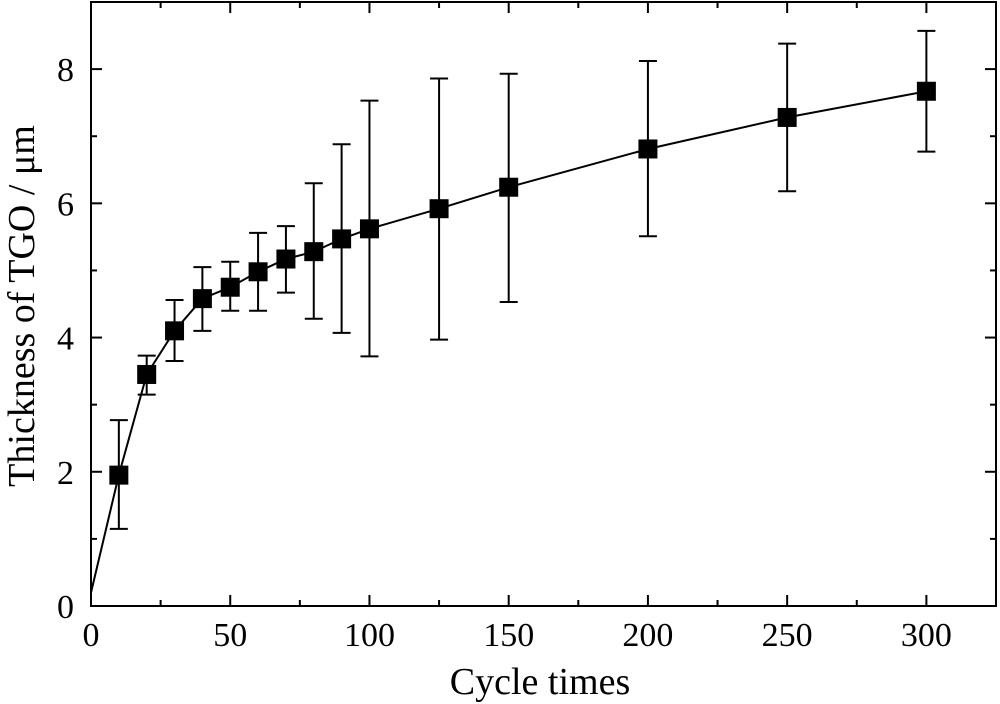 This screenshot has width=1000, height=704. I want to click on x-tick-label: 50, so click(230, 635).